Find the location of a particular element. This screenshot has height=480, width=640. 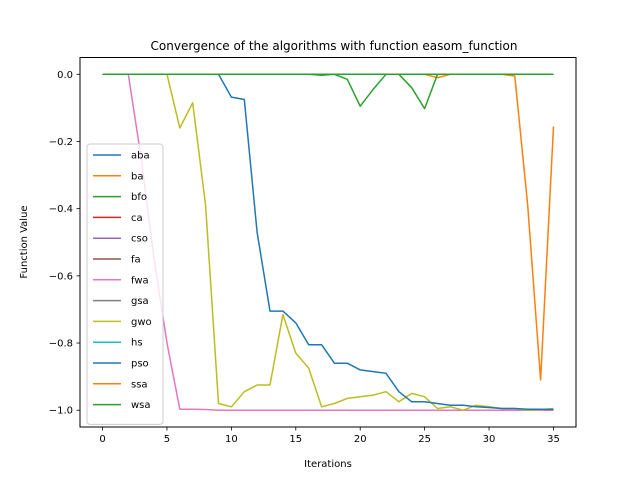

legend-label-bfo: bfo is located at coordinates (139, 197).